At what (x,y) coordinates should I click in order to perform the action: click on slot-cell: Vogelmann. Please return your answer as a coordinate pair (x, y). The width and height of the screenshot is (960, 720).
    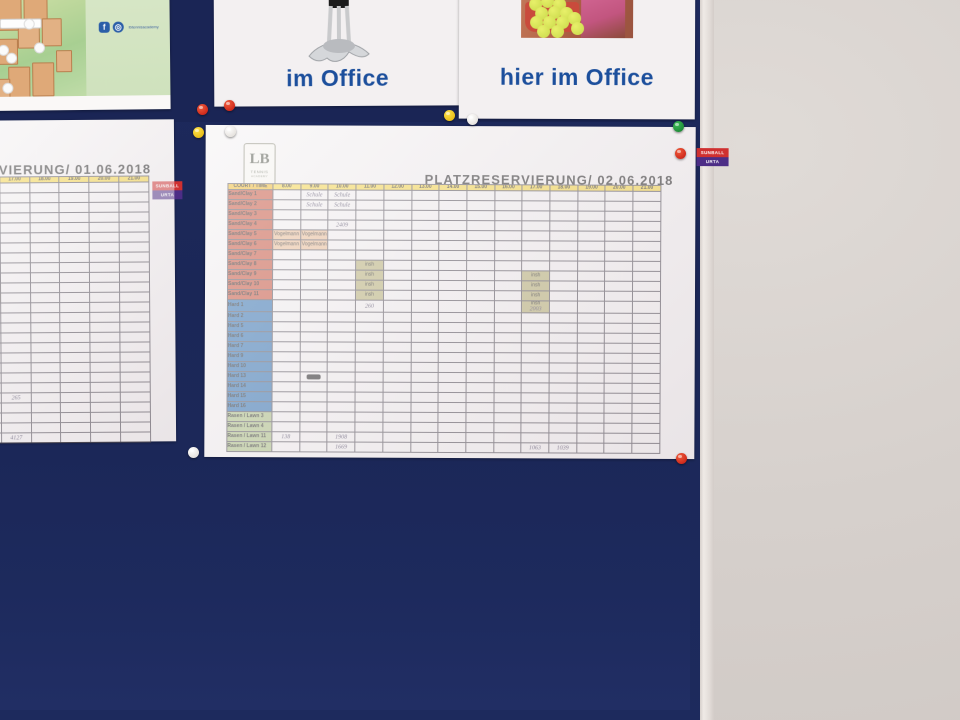
    Looking at the image, I should click on (314, 234).